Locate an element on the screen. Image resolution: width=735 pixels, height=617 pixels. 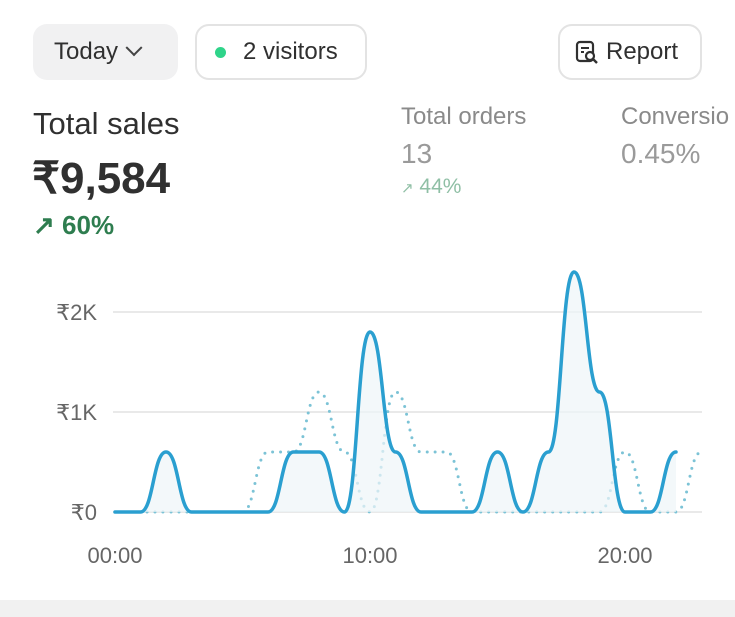
conversion-rate-label: Conversio is located at coordinates (675, 116).